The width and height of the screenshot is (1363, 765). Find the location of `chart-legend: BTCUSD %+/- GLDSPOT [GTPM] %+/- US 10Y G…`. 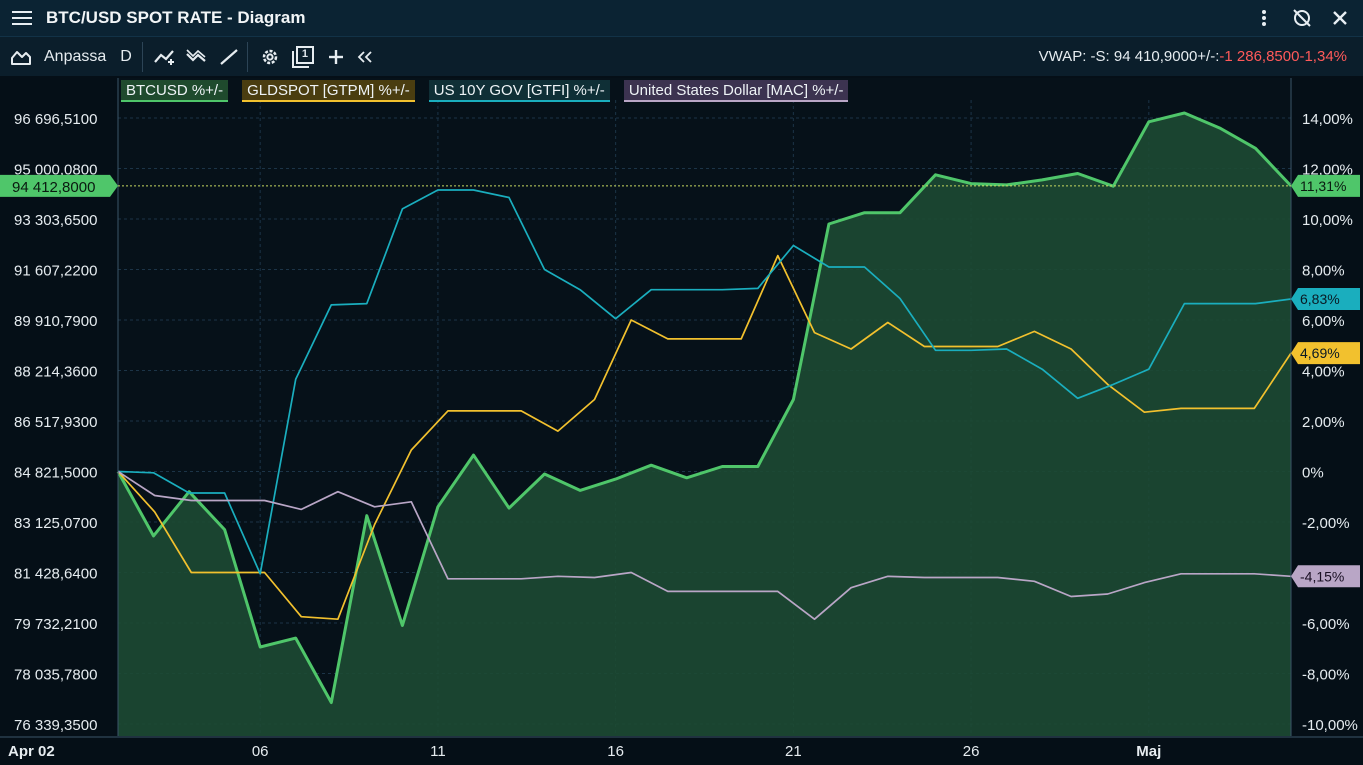

chart-legend: BTCUSD %+/- GLDSPOT [GTPM] %+/- US 10Y G… is located at coordinates (485, 91).